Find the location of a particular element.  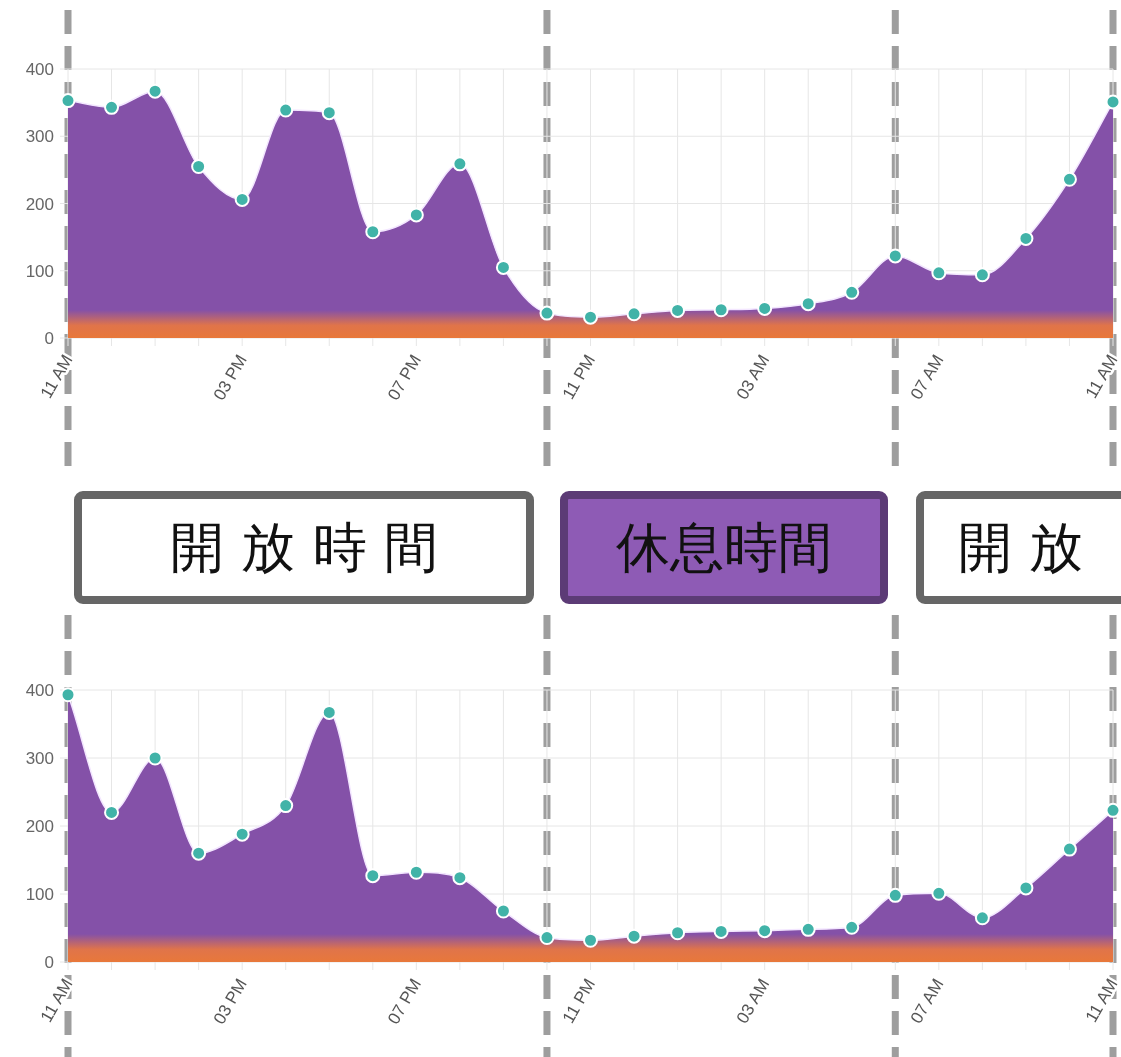

text: 休息時間 is located at coordinates (724, 547).